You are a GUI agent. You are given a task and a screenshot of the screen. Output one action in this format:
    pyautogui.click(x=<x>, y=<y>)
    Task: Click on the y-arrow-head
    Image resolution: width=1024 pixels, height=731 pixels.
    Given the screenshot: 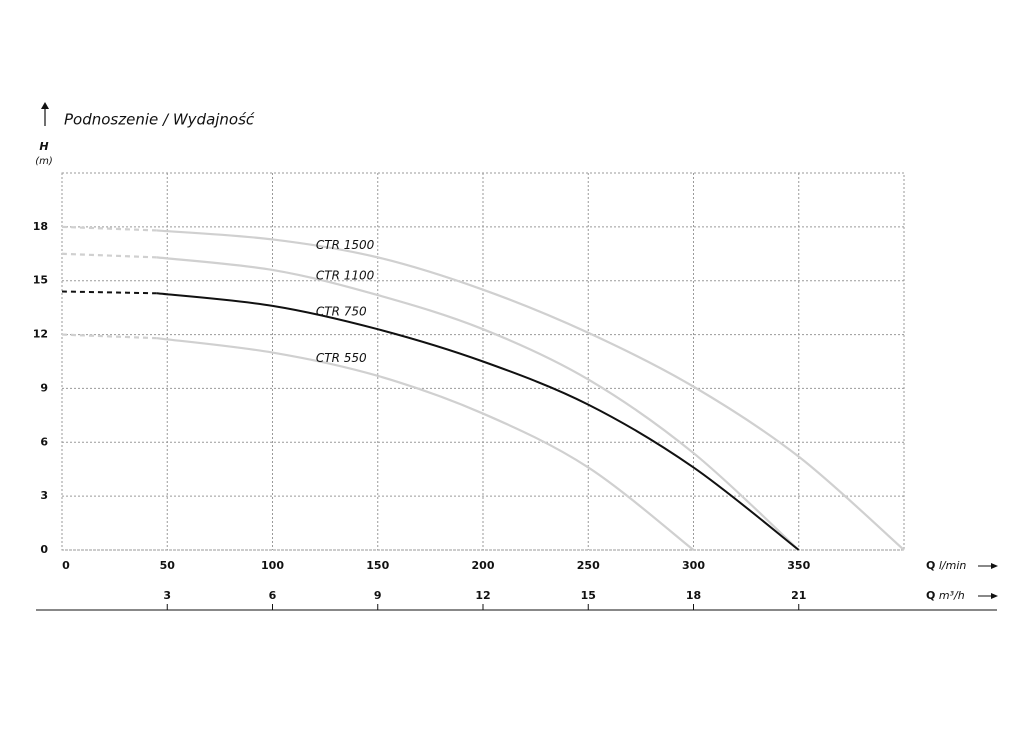 What is the action you would take?
    pyautogui.click(x=45, y=105)
    